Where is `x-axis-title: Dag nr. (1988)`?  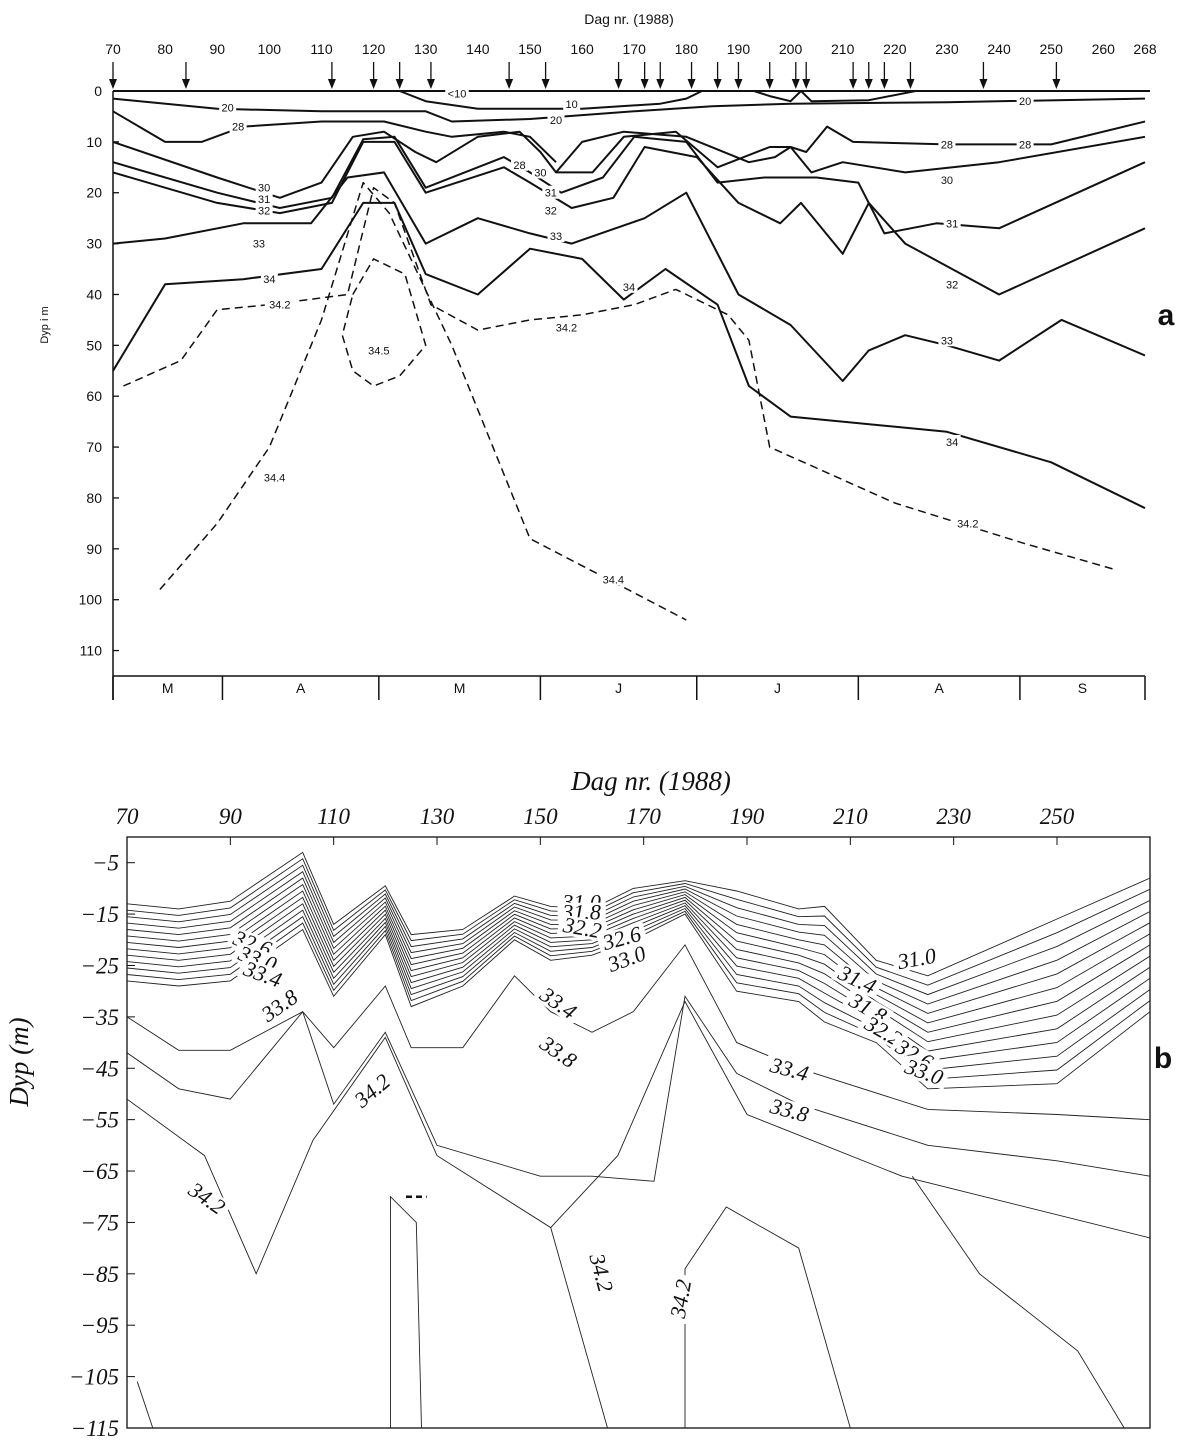
x-axis-title: Dag nr. (1988) is located at coordinates (650, 781).